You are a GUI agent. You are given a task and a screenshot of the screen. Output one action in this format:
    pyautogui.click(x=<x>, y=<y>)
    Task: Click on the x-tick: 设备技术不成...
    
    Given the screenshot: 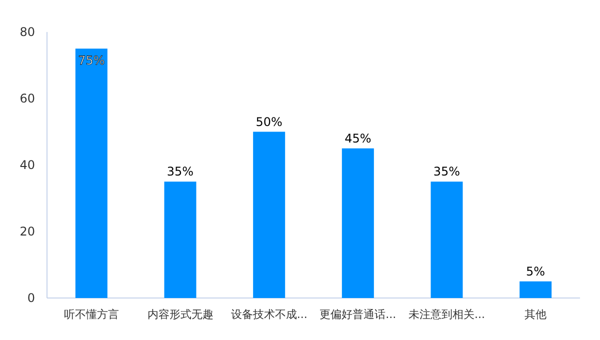 What is the action you would take?
    pyautogui.click(x=269, y=314)
    